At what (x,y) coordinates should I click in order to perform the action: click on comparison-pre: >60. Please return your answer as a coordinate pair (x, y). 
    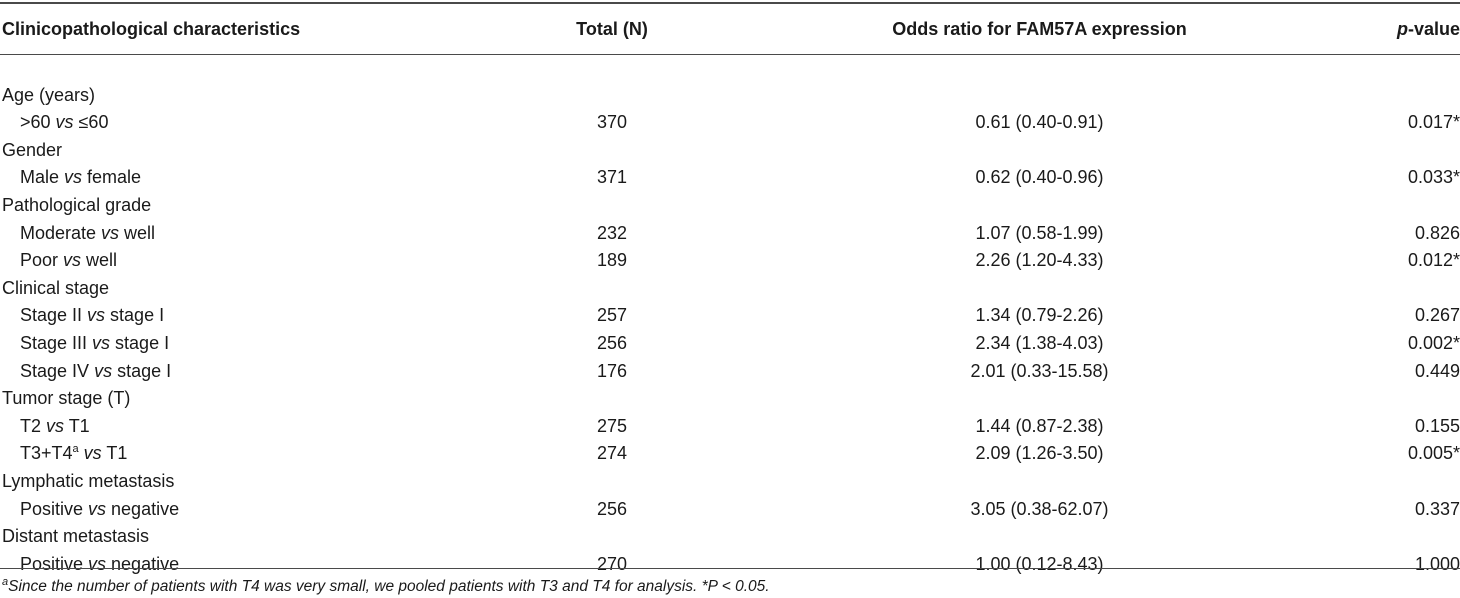
    Looking at the image, I should click on (38, 122).